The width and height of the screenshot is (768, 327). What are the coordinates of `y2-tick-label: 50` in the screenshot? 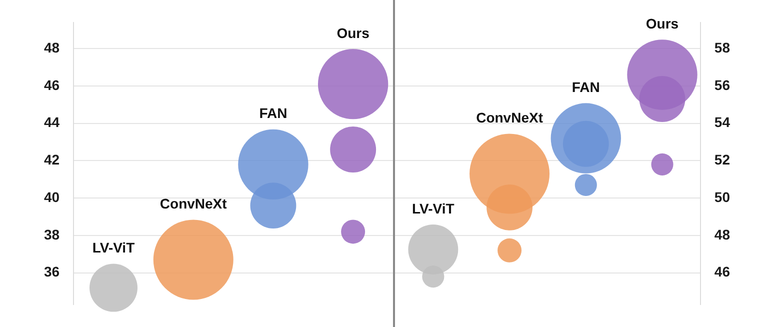 It's located at (722, 196).